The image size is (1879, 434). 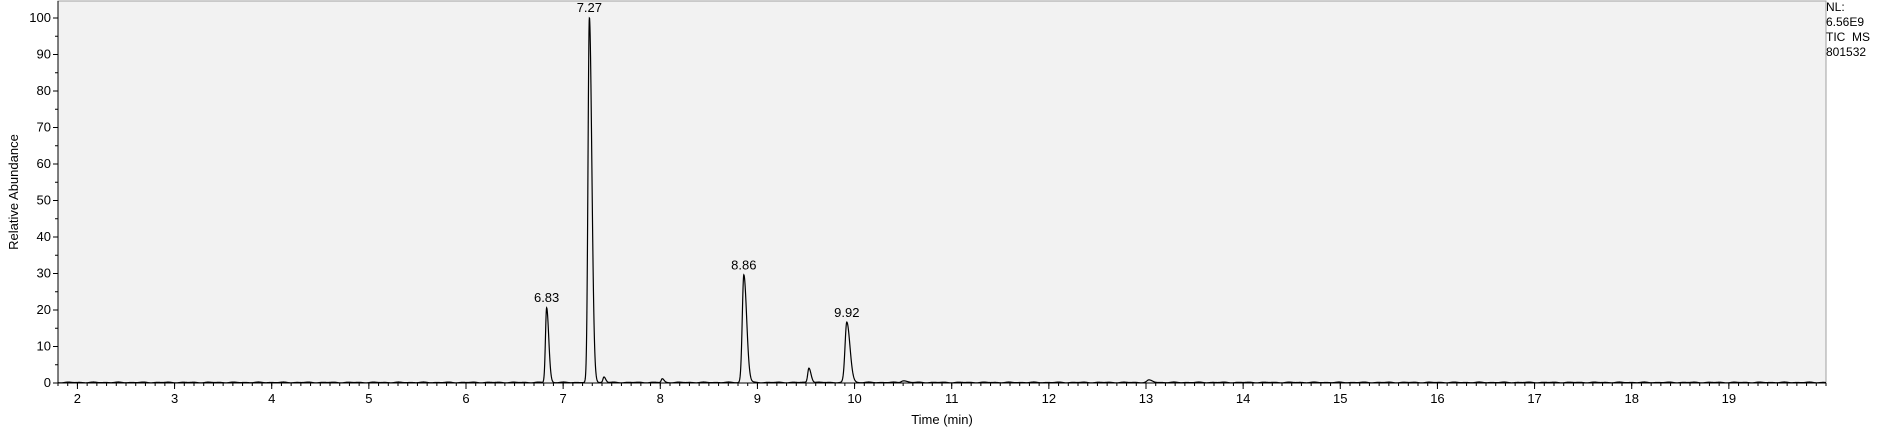 What do you see at coordinates (1243, 398) in the screenshot?
I see `x-tick-label: 14` at bounding box center [1243, 398].